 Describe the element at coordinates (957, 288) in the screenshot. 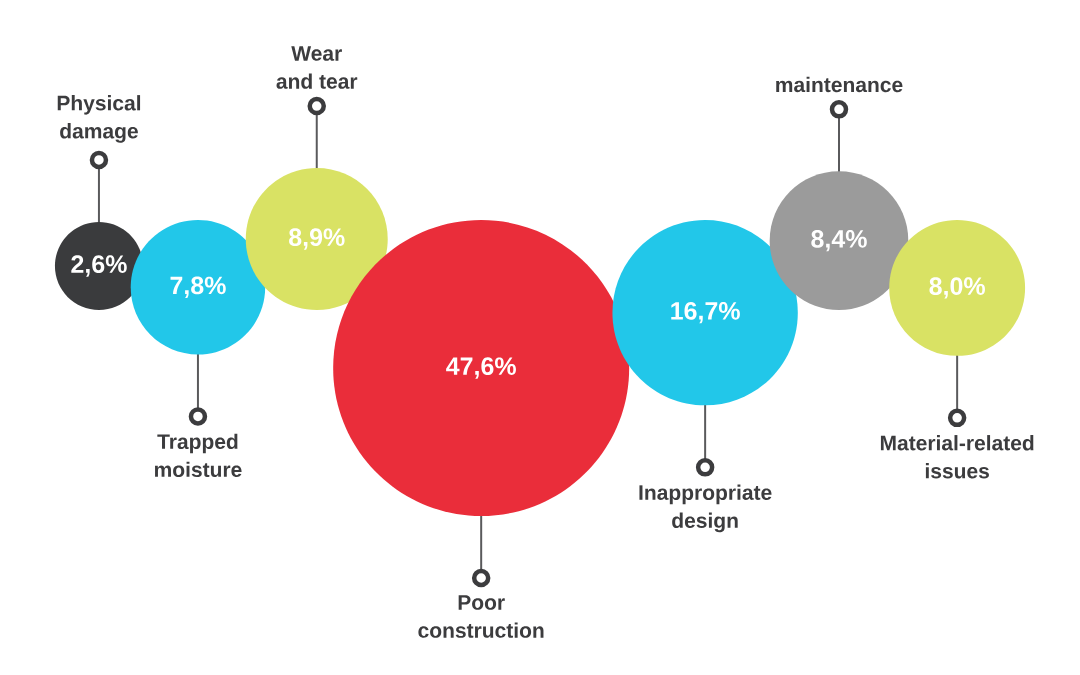

I see `data-label: 8,0%` at that location.